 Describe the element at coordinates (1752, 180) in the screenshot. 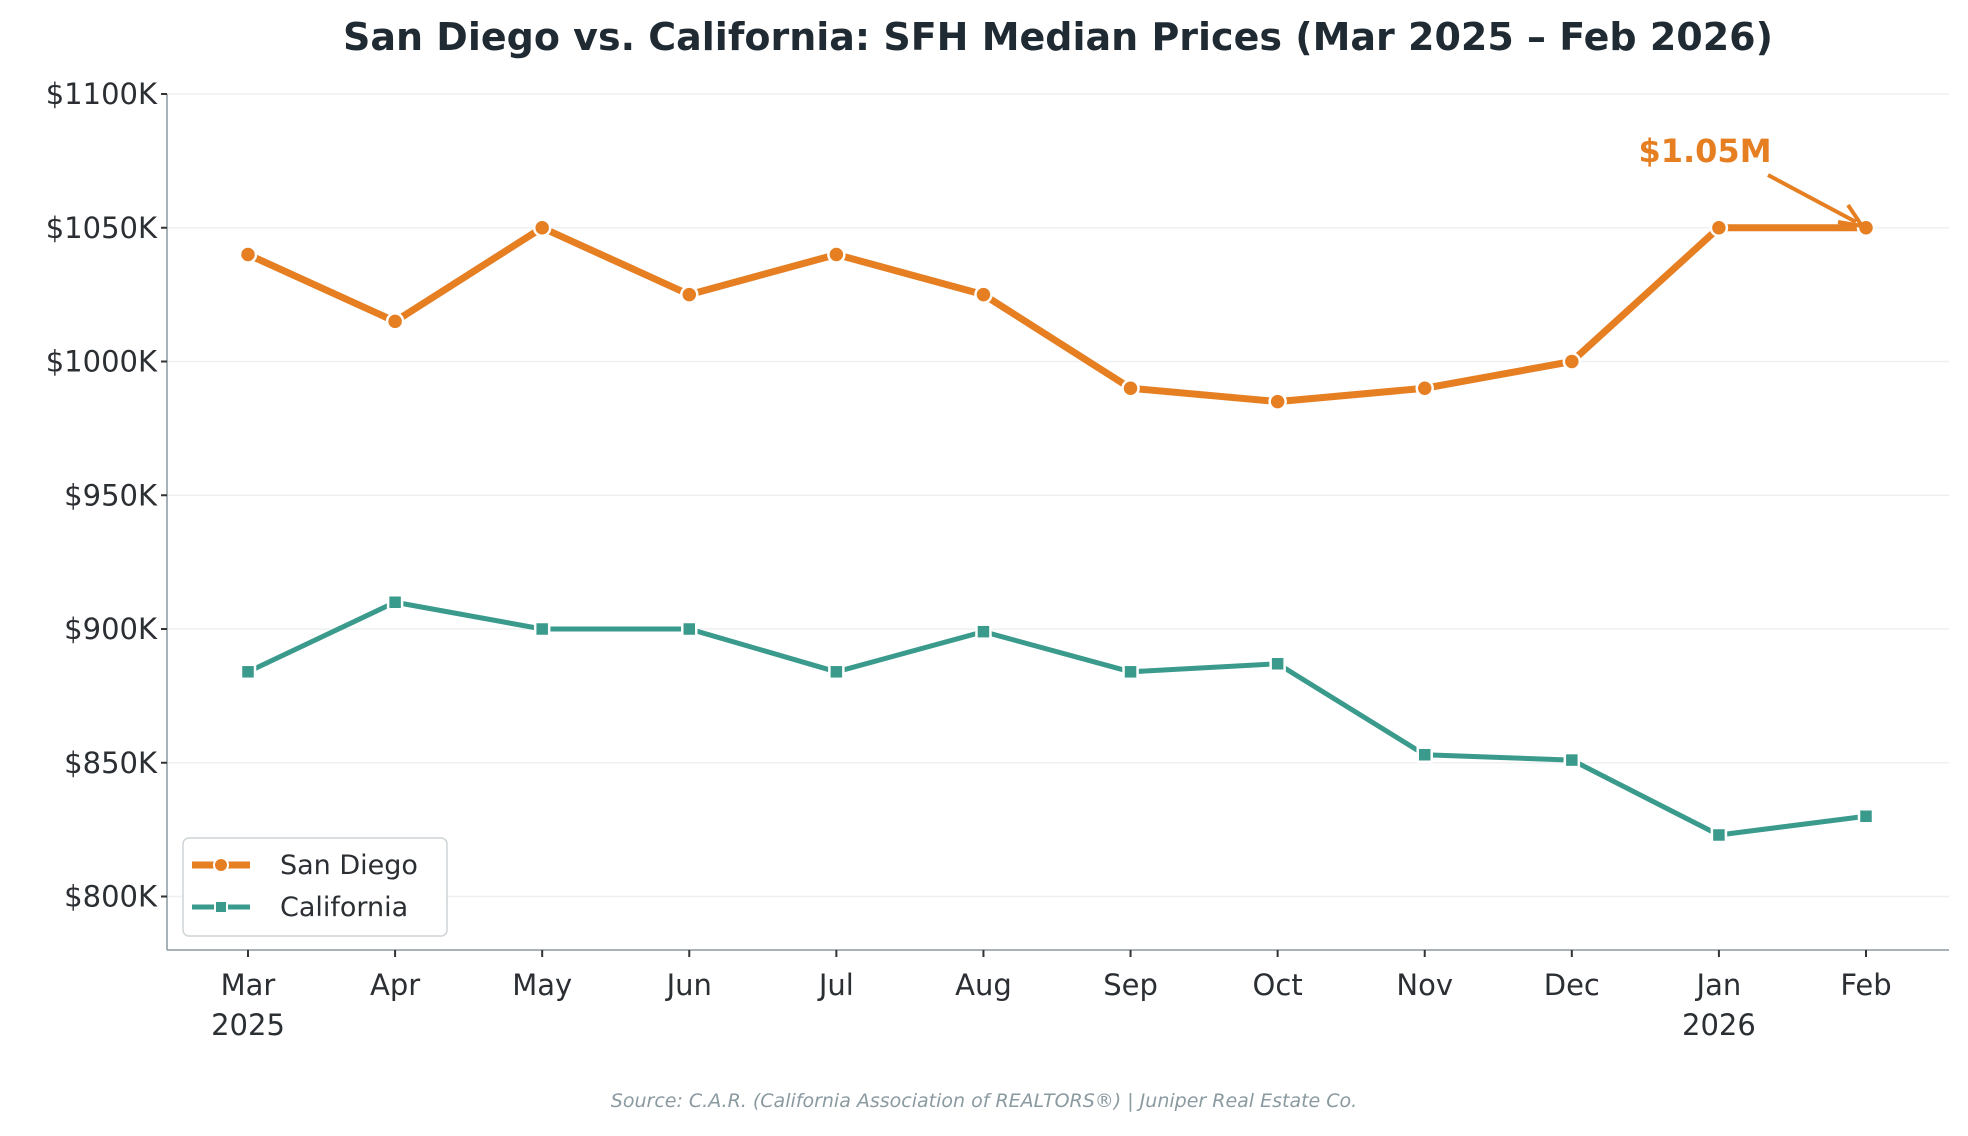

I see `annotation: $1.05M` at that location.